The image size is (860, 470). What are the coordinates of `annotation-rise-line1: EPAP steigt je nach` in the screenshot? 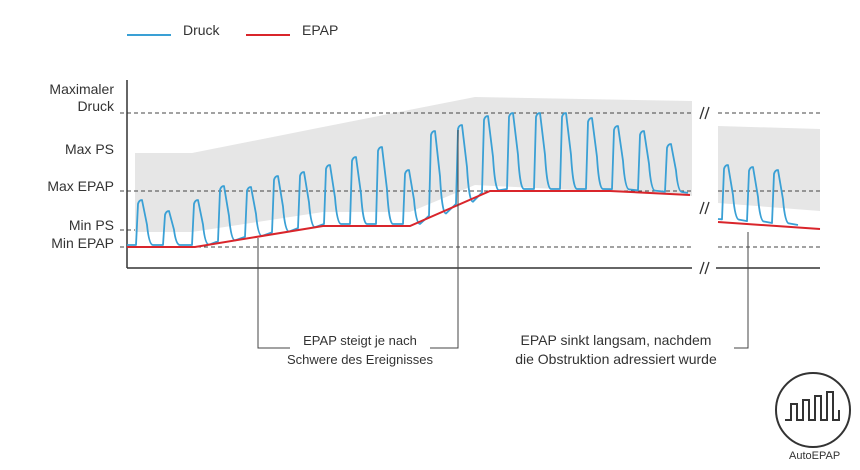 It's located at (360, 340).